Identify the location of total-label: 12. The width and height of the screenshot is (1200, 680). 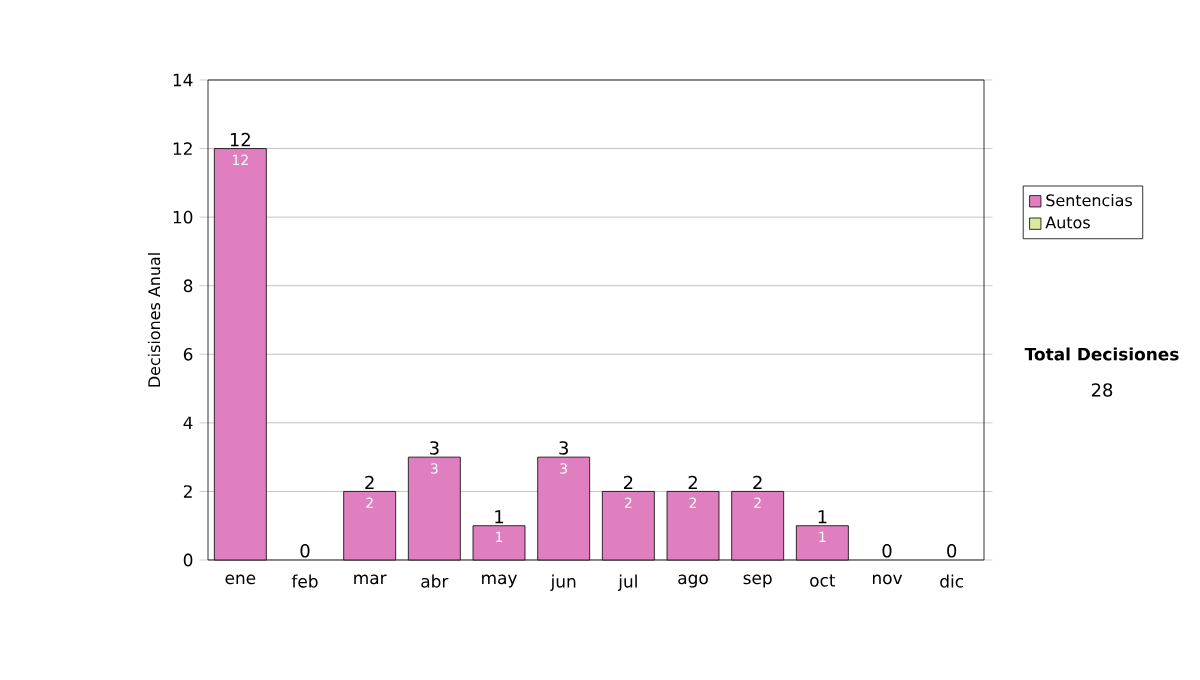
(240, 139).